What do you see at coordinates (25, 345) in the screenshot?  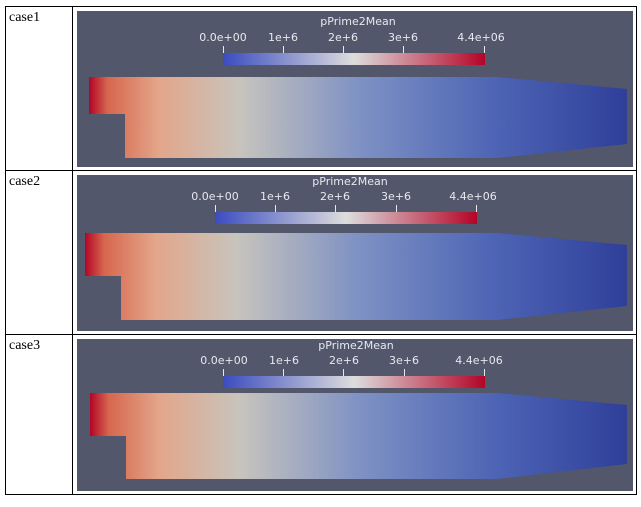 I see `case-label: case3` at bounding box center [25, 345].